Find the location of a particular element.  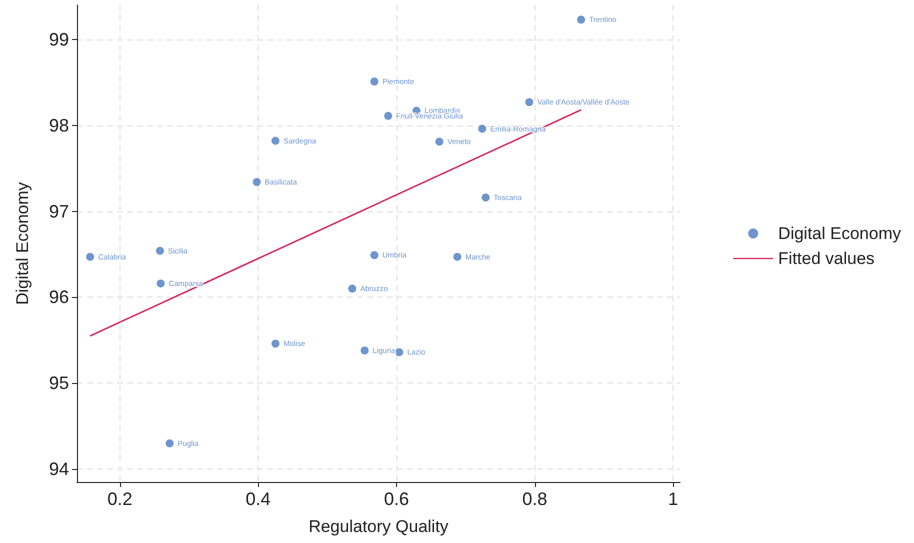

y-tick-label: 98 is located at coordinates (58, 125).